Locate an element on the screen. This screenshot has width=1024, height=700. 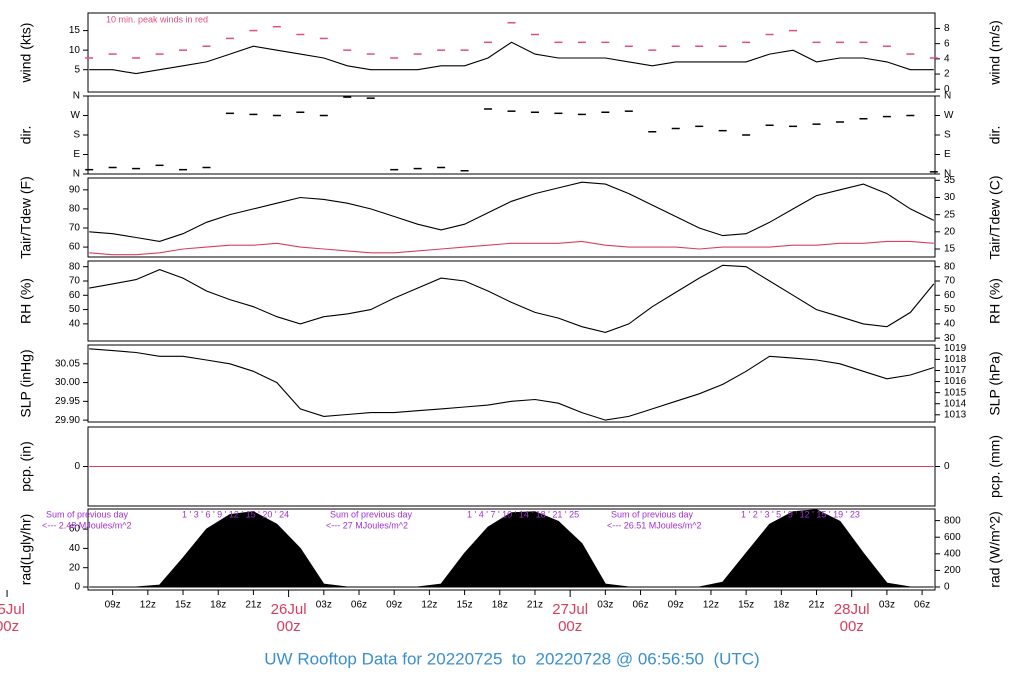
y-tick-label: 29.95 is located at coordinates (67, 401).